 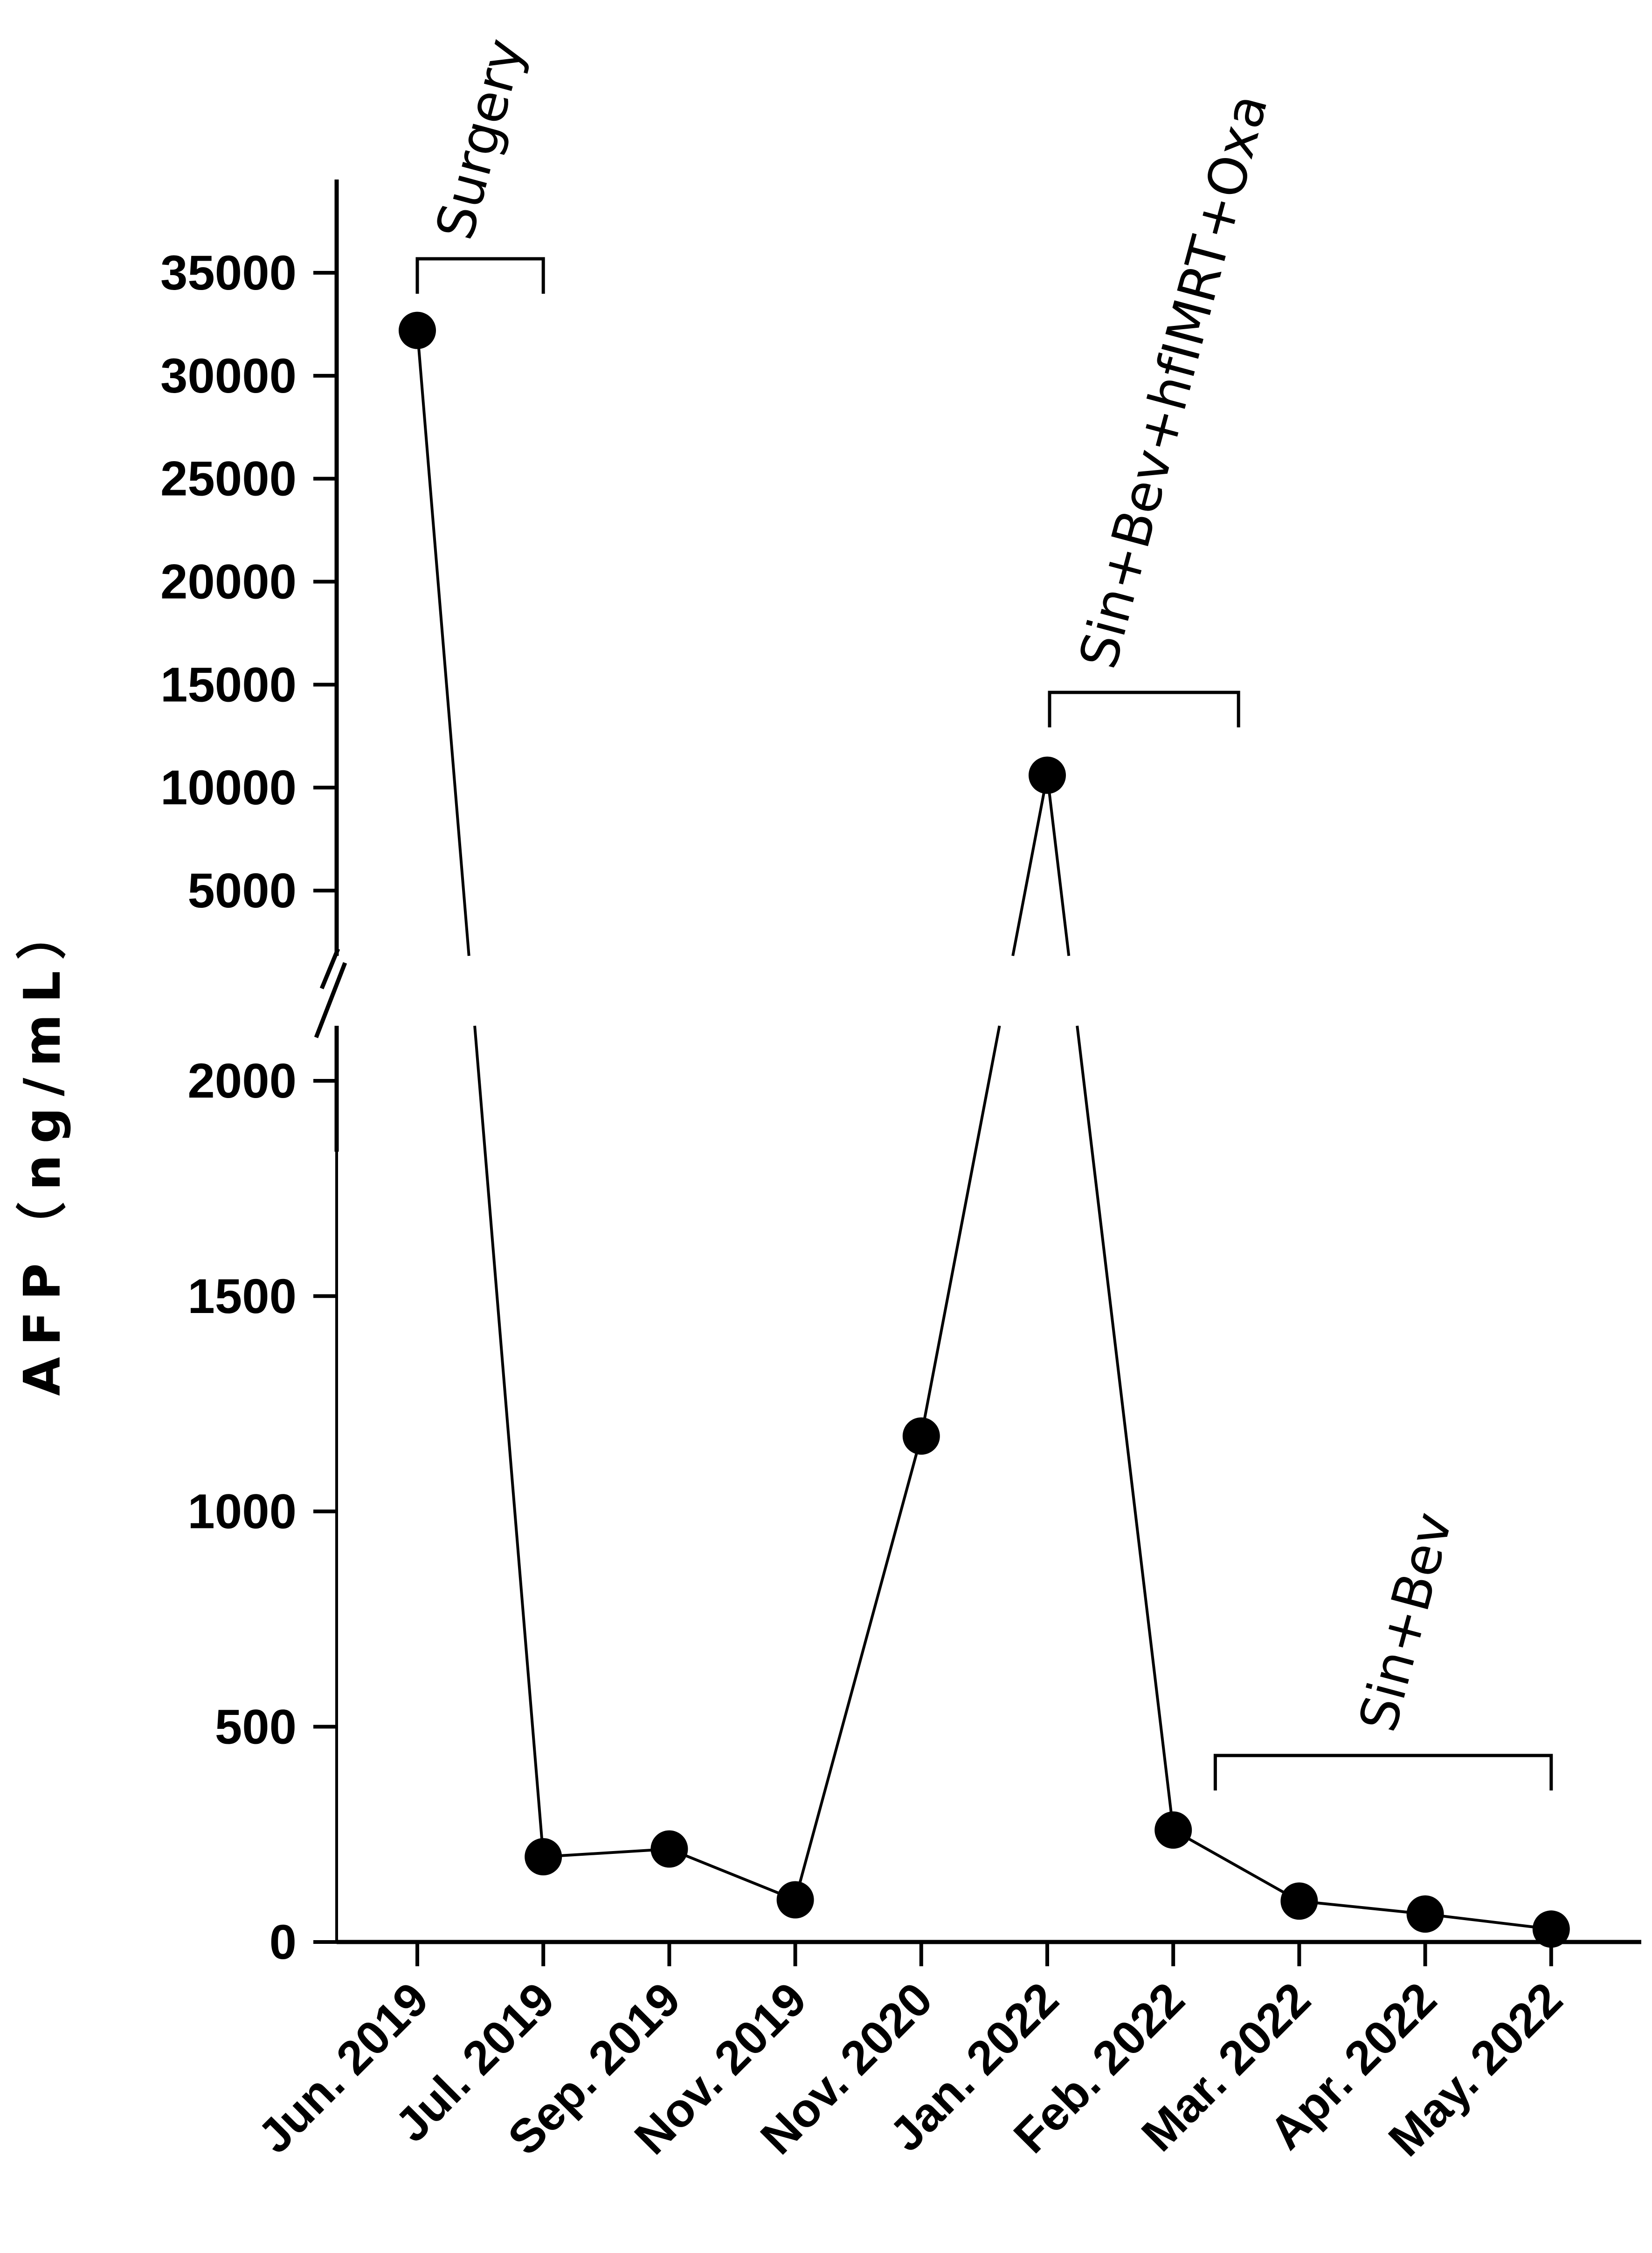 I want to click on annotation-label: Sin+Bev+hfIMRT+Oxa, so click(x=1174, y=381).